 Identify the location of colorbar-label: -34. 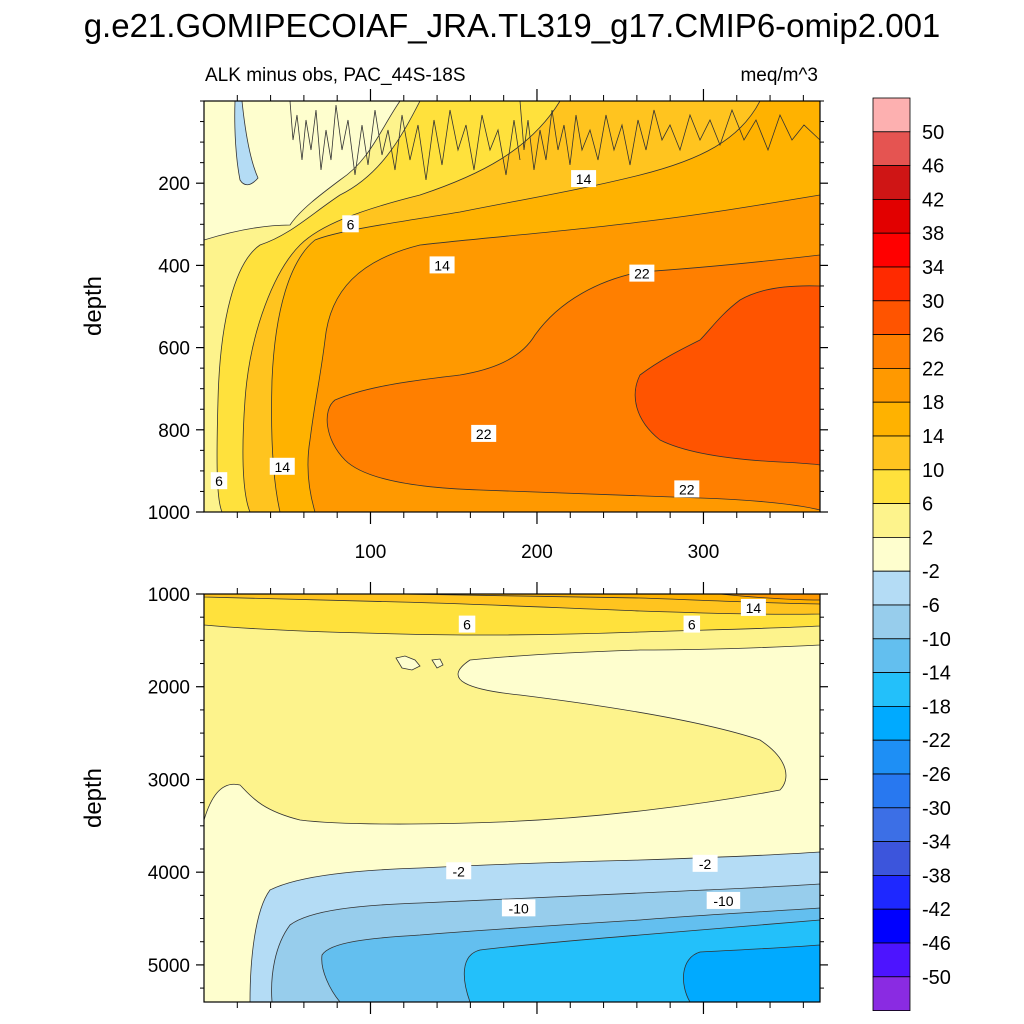
(936, 843).